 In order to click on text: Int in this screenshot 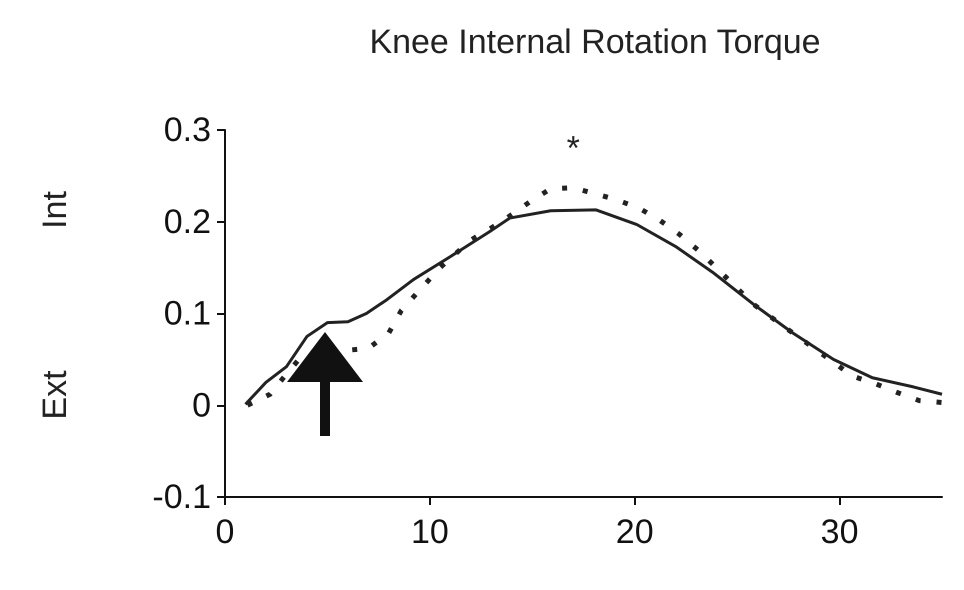, I will do `click(55, 209)`.